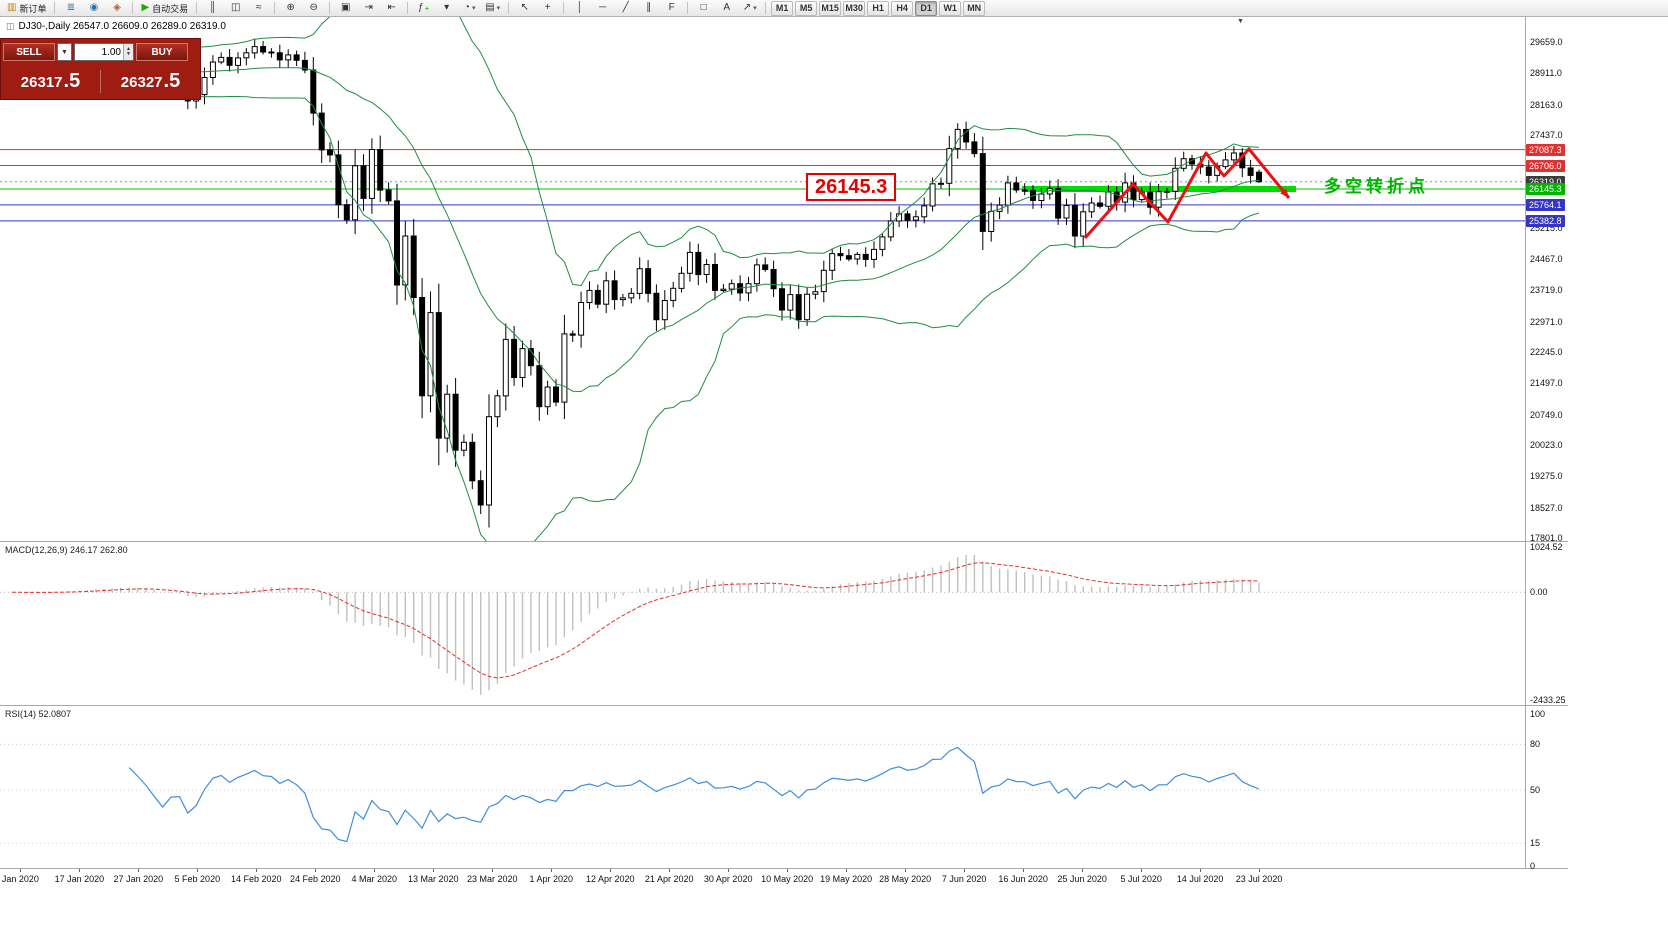 The image size is (1668, 945). I want to click on price-tick-label: 22245.0, so click(1546, 352).